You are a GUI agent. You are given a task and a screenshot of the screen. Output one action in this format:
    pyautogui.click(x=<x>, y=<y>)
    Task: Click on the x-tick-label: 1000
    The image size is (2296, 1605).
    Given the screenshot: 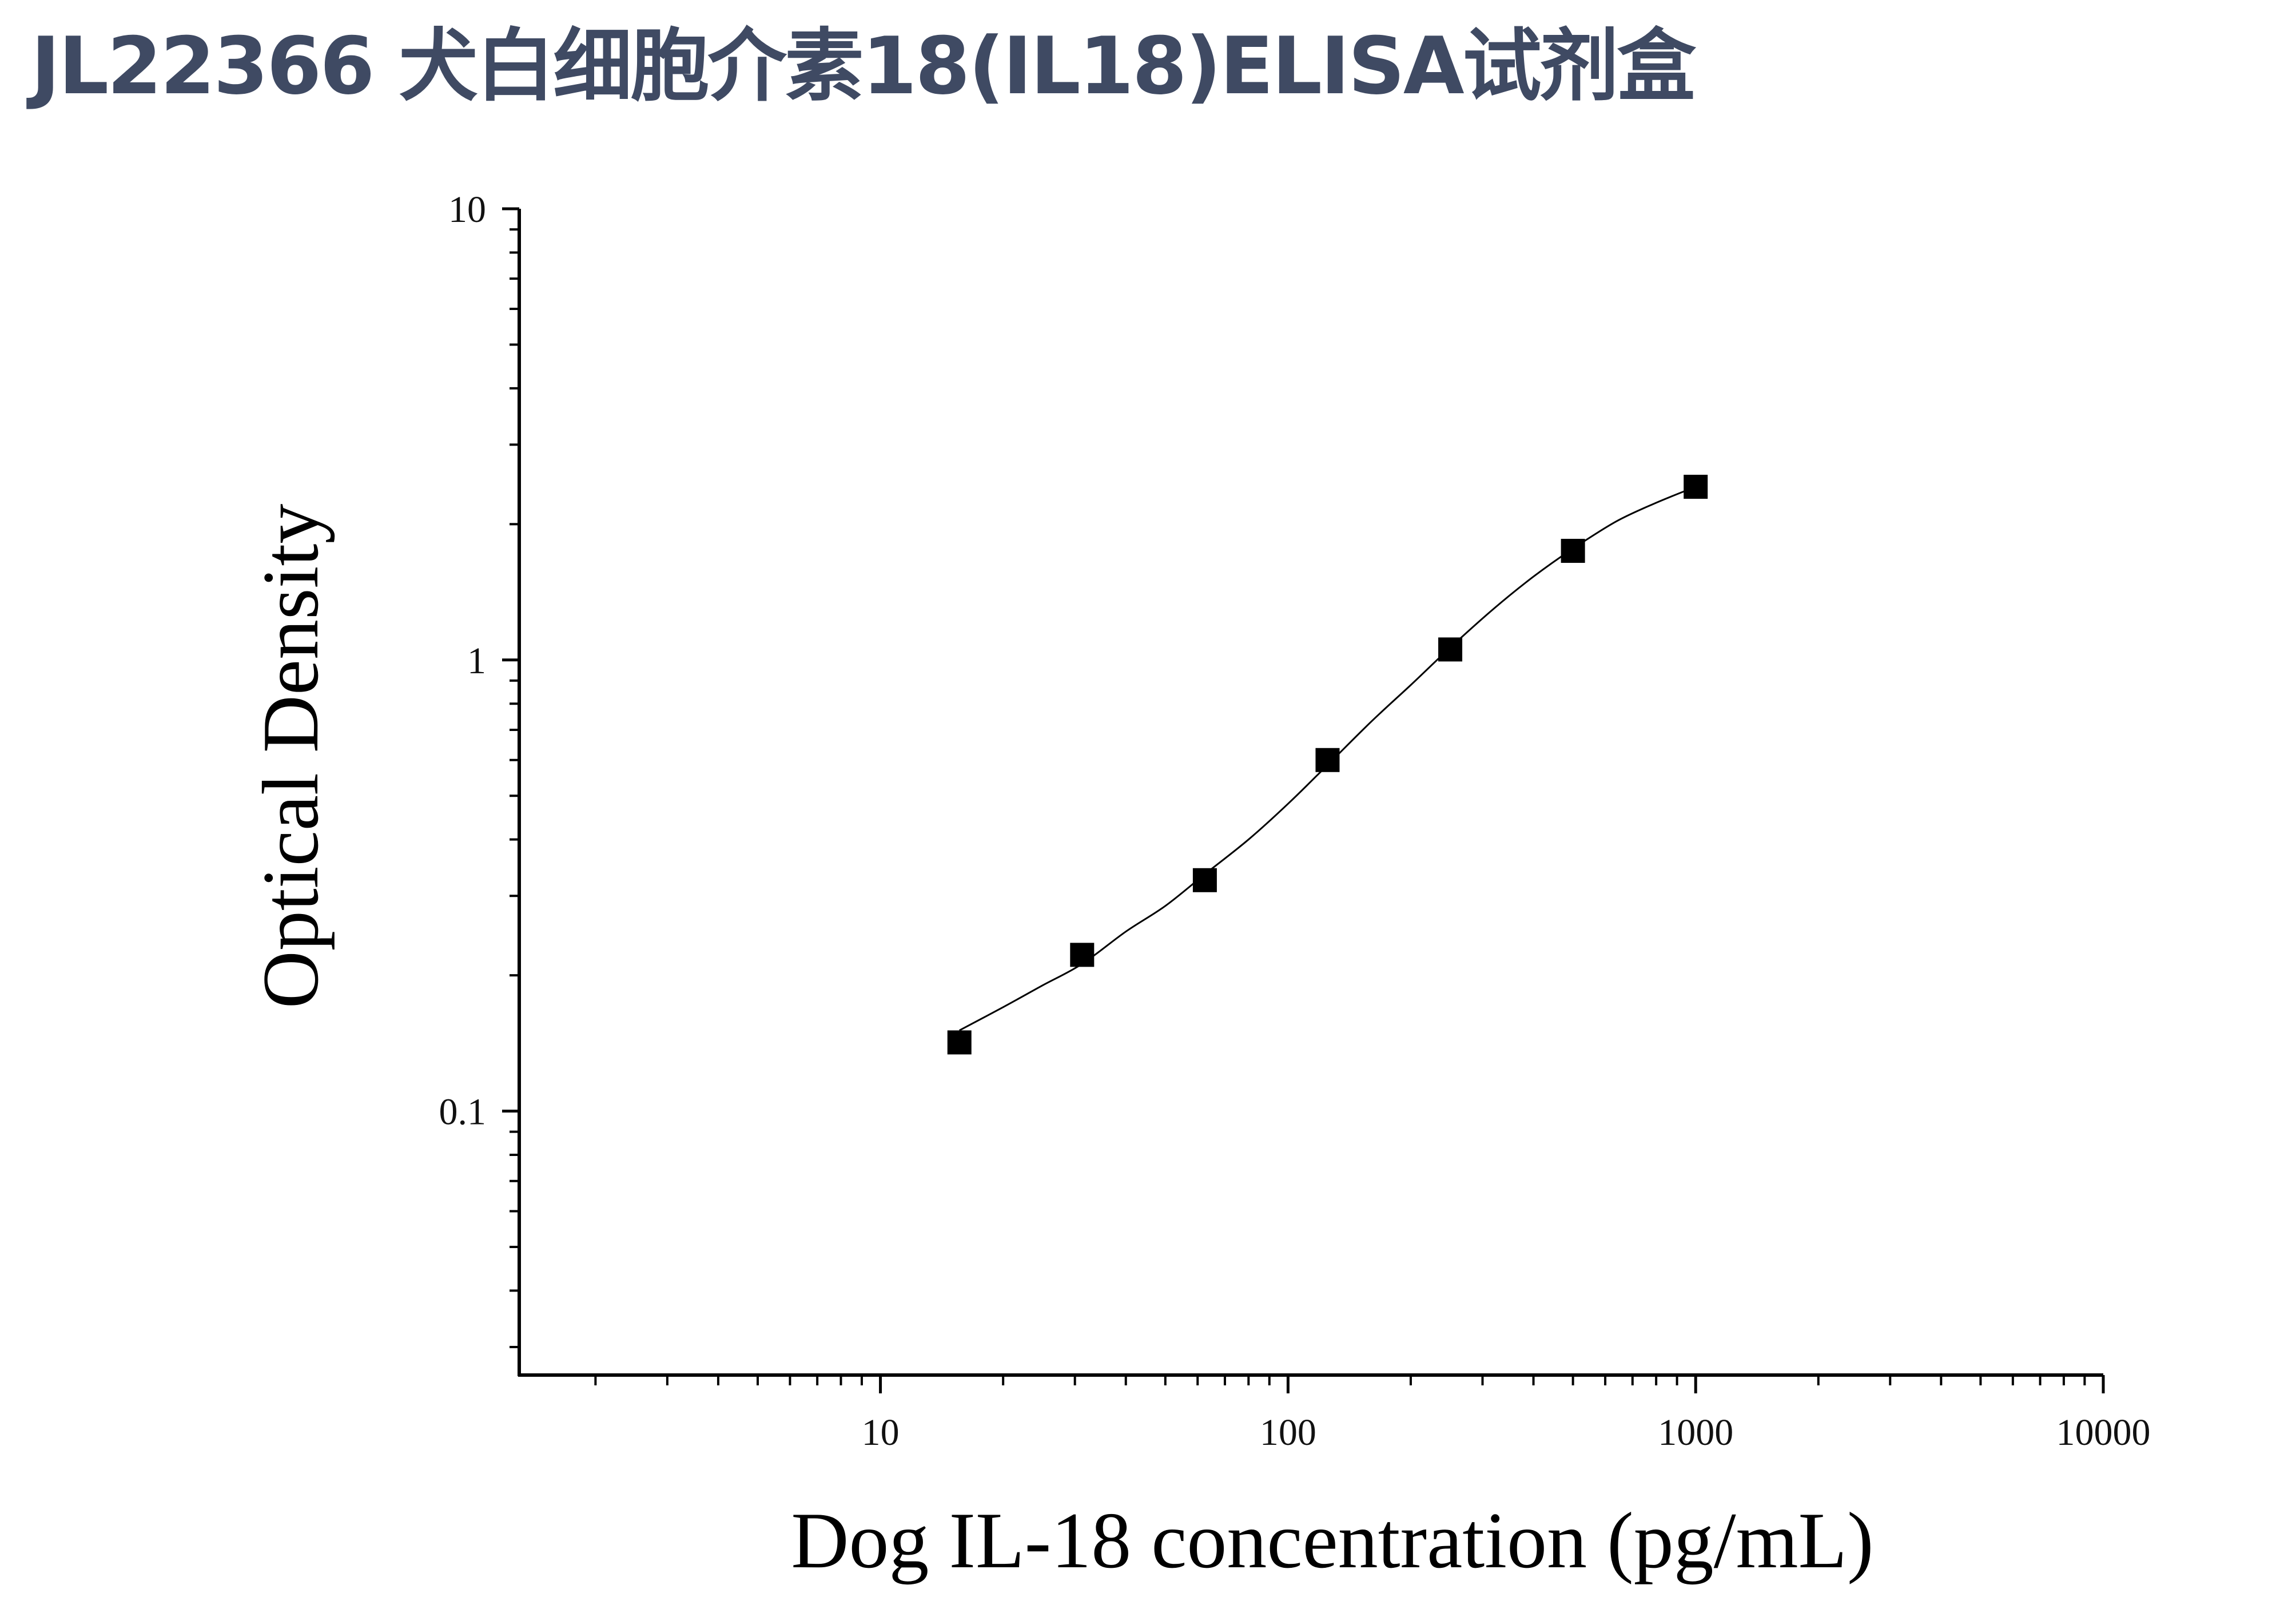 What is the action you would take?
    pyautogui.click(x=1695, y=1432)
    